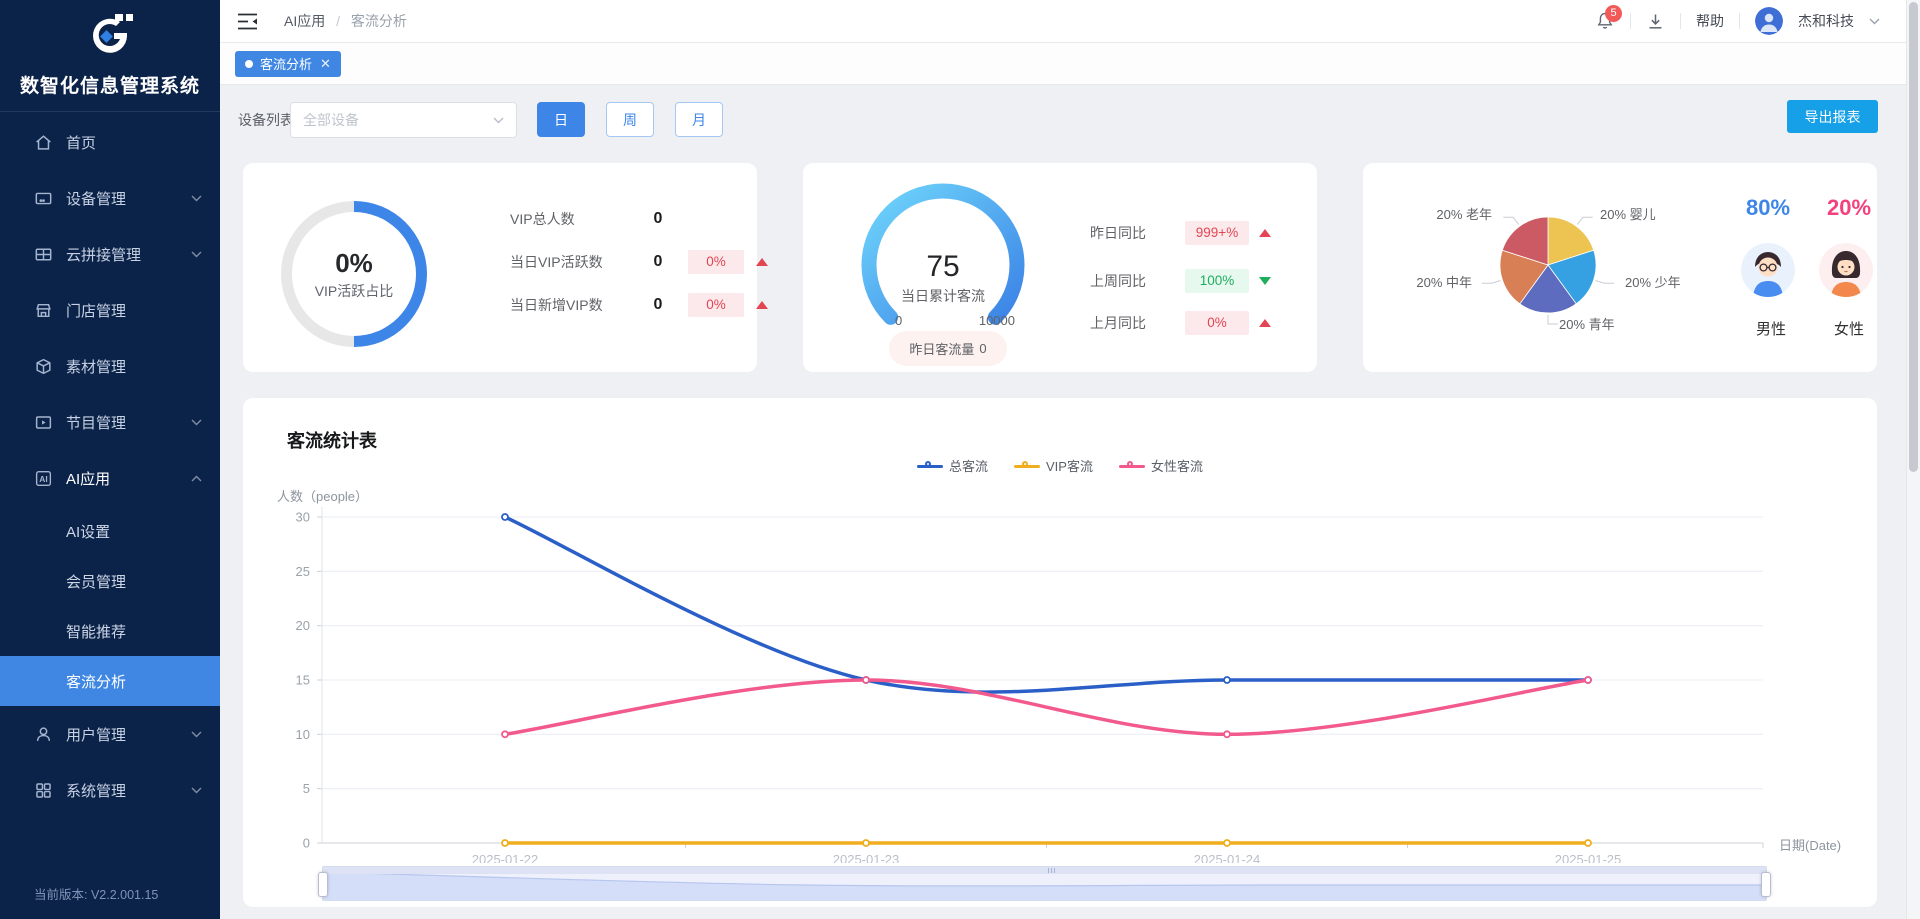 The width and height of the screenshot is (1920, 919). Describe the element at coordinates (110, 142) in the screenshot. I see `sidebar-item-home: 首页` at that location.